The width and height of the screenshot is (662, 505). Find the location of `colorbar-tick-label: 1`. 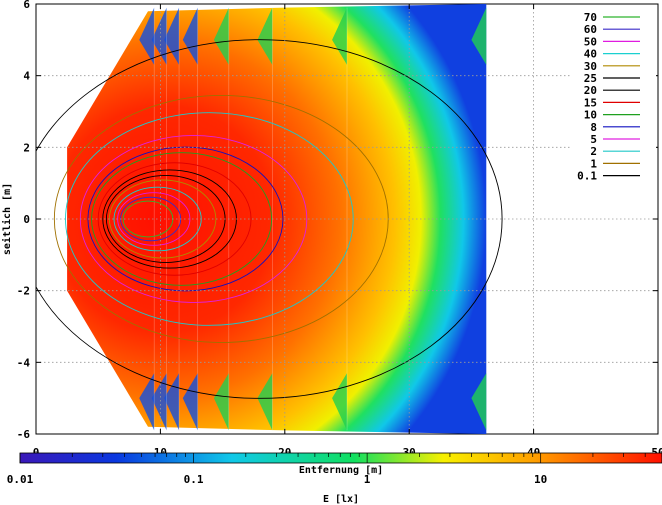

colorbar-tick-label: 1 is located at coordinates (367, 479).